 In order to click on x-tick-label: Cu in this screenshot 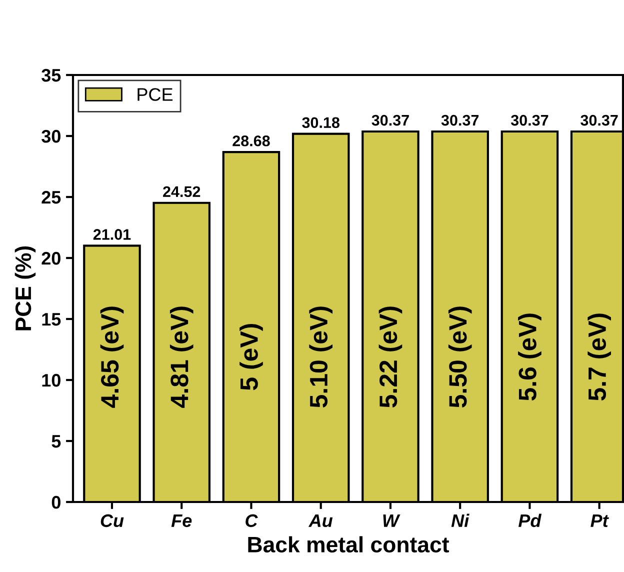, I will do `click(112, 521)`.